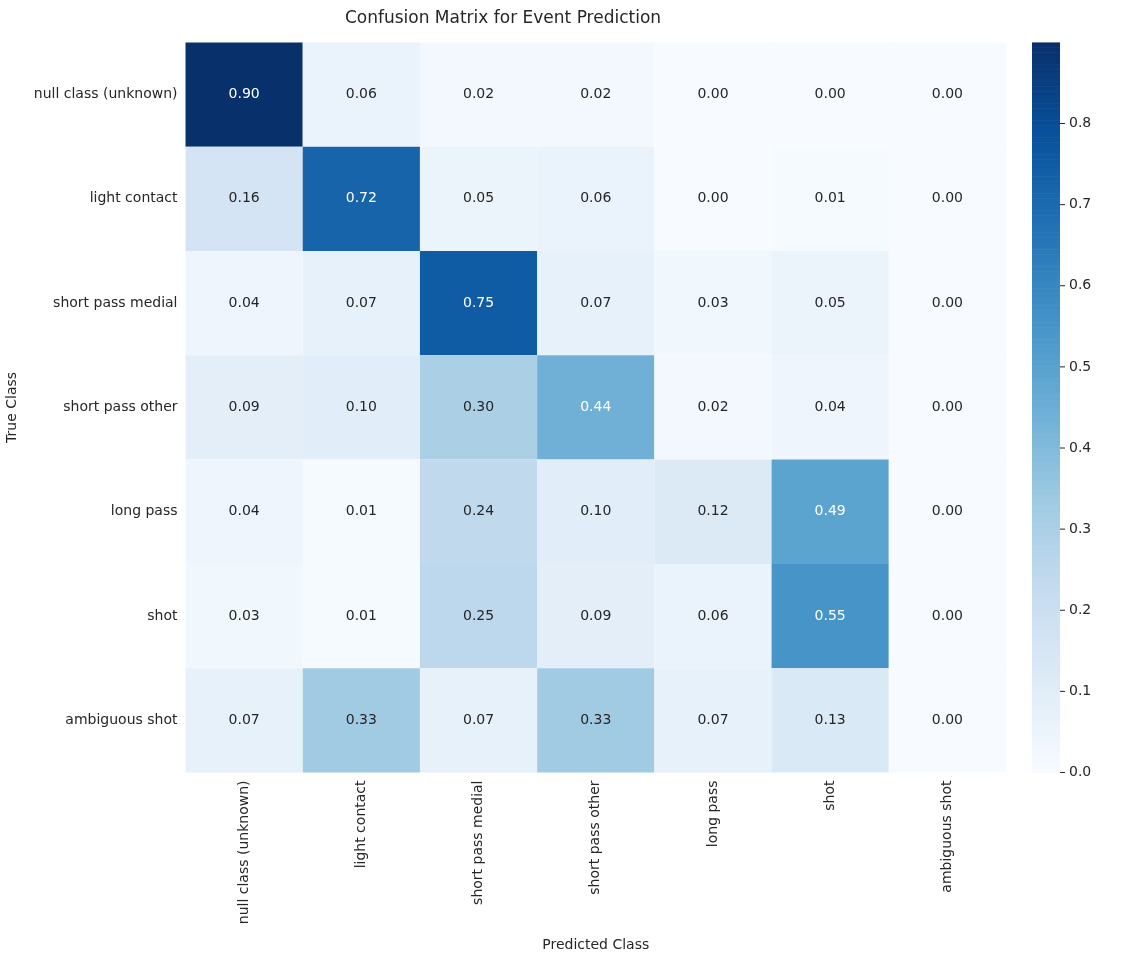  I want to click on data-label: 0.25, so click(478, 614).